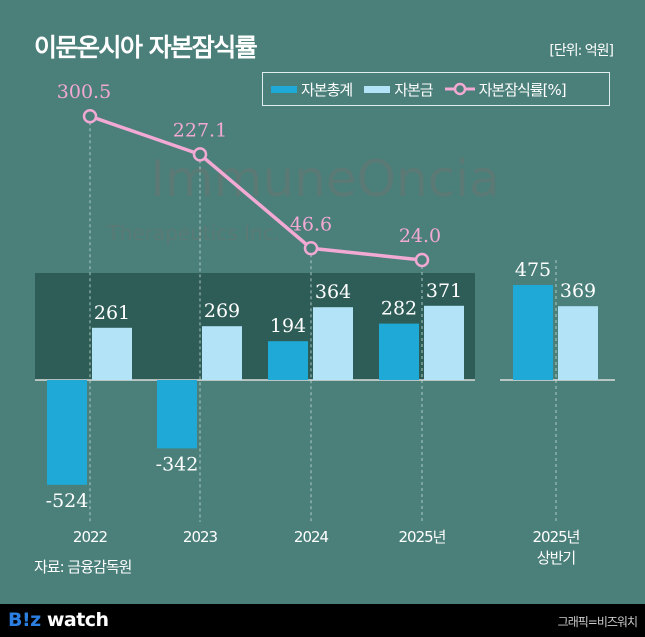 The width and height of the screenshot is (645, 637). What do you see at coordinates (436, 89) in the screenshot?
I see `legend: 자본총계 자본금 자본잠식률[%]` at bounding box center [436, 89].